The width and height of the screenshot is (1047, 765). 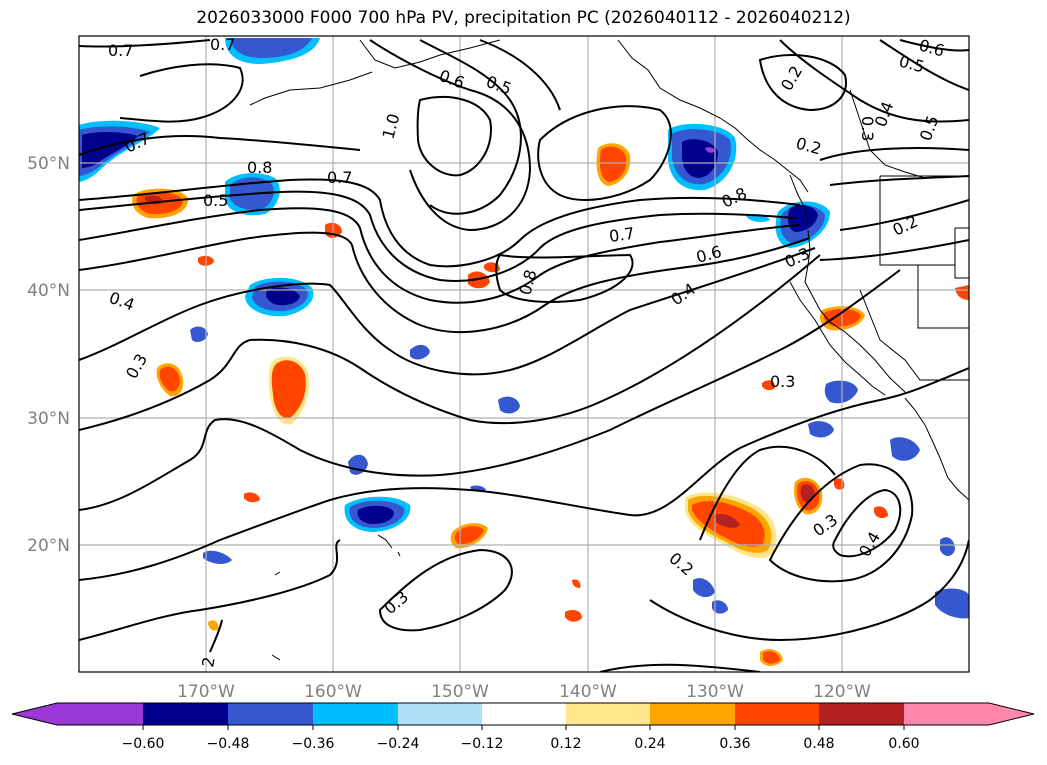 What do you see at coordinates (333, 692) in the screenshot?
I see `lon-label: 160°W` at bounding box center [333, 692].